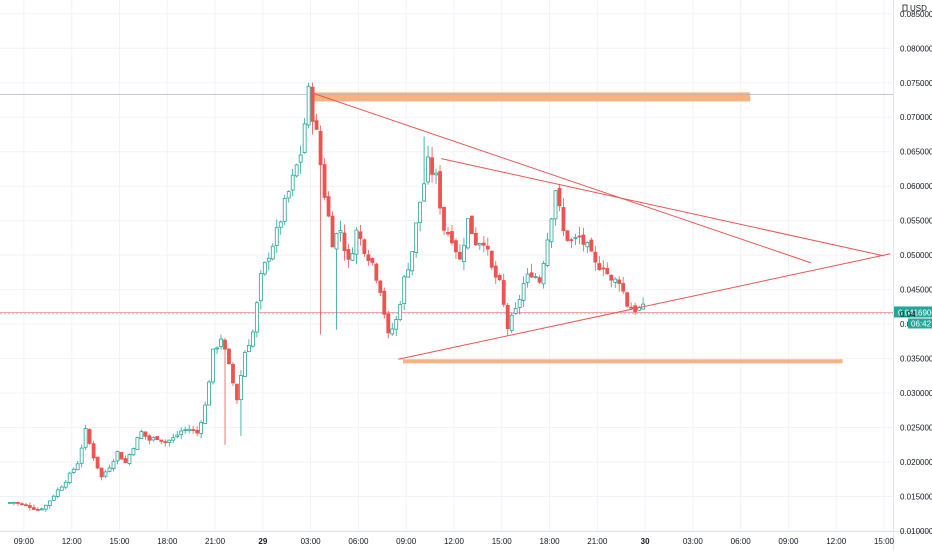  I want to click on x-tick-label: 06:00, so click(741, 541).